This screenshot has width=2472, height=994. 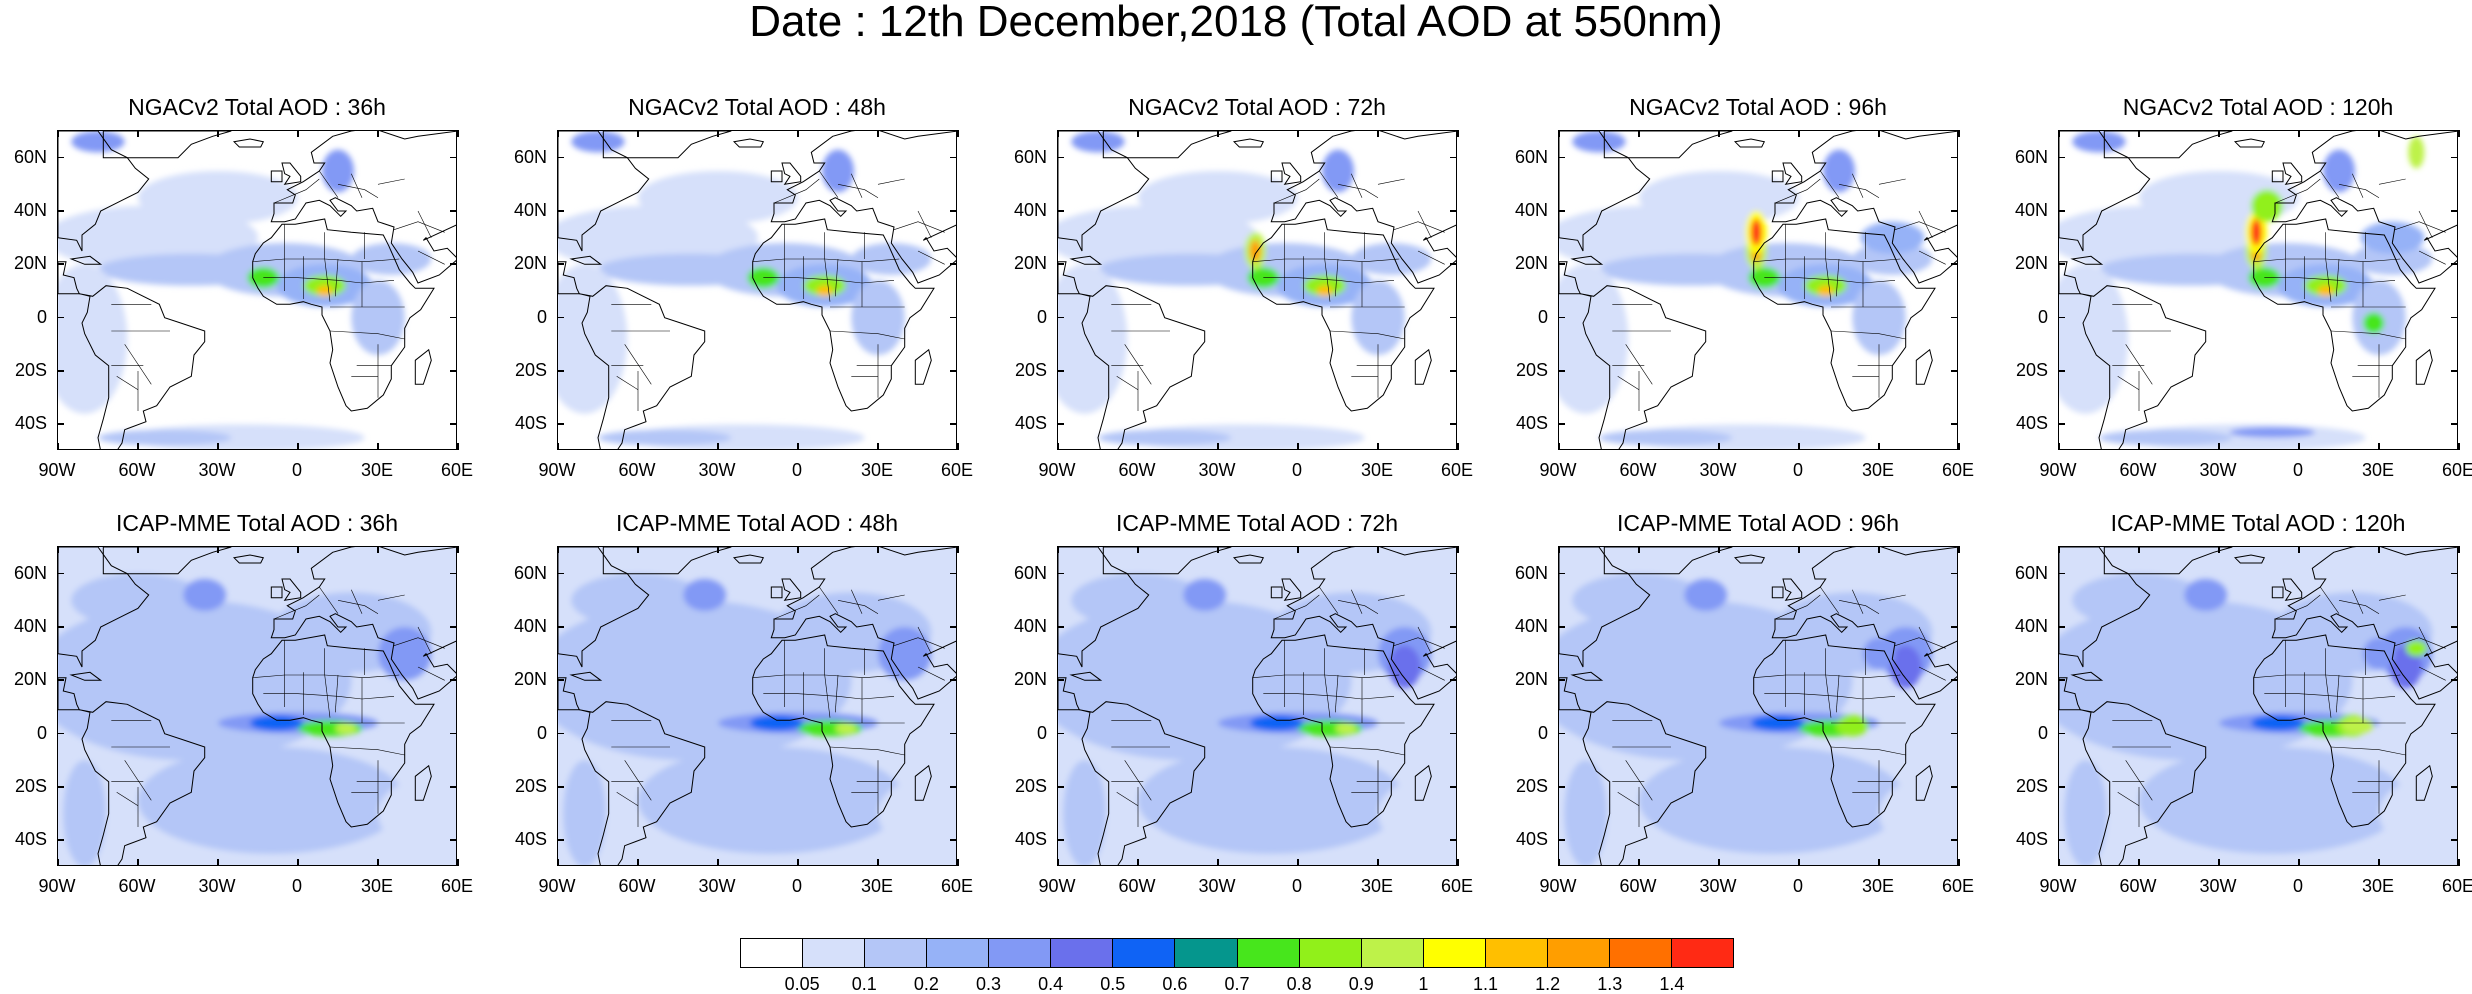 What do you see at coordinates (717, 470) in the screenshot?
I see `lon-tick-label: 30W` at bounding box center [717, 470].